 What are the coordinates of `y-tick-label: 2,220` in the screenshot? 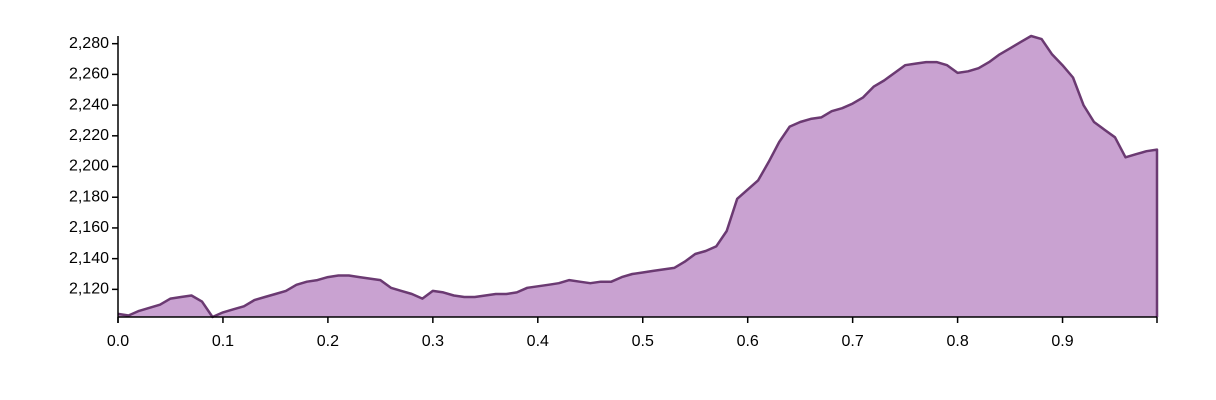 It's located at (89, 135).